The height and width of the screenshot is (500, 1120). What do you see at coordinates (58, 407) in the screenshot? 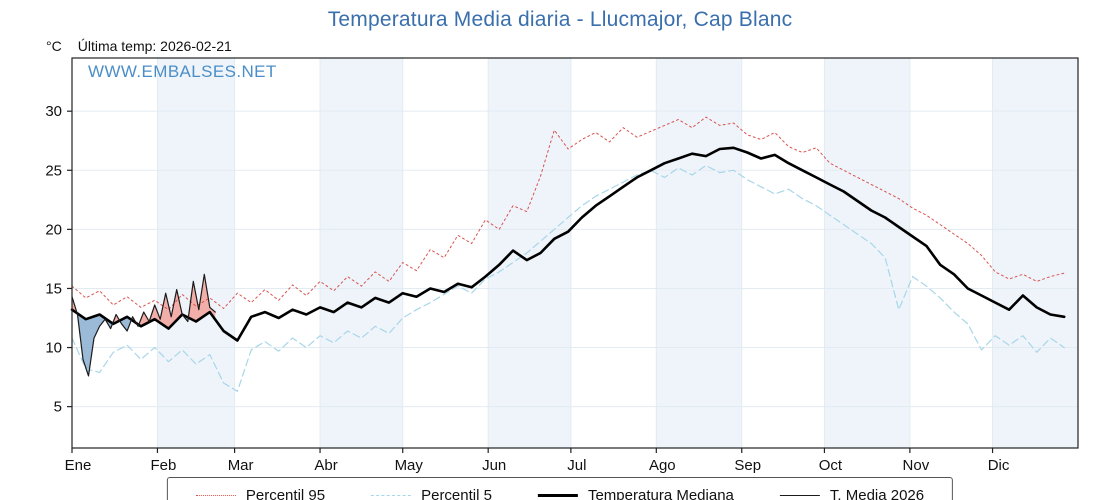
I see `svg-text: 5` at bounding box center [58, 407].